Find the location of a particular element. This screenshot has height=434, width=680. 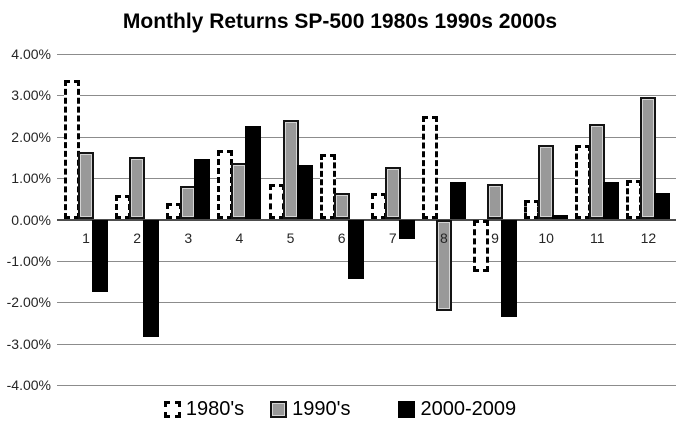

x-axis-zero-line is located at coordinates (366, 219).